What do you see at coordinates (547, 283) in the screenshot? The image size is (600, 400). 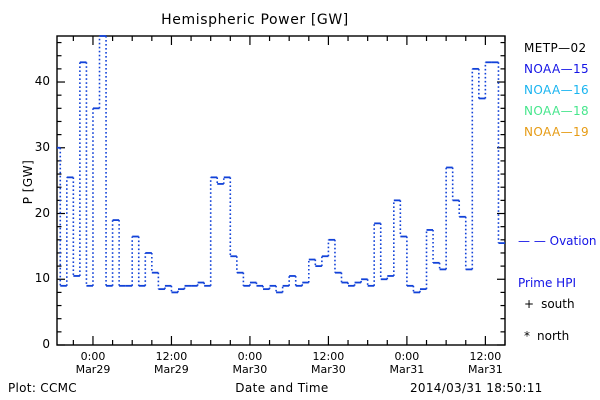 I see `legend-ovation-line2: Prime HPI` at bounding box center [547, 283].